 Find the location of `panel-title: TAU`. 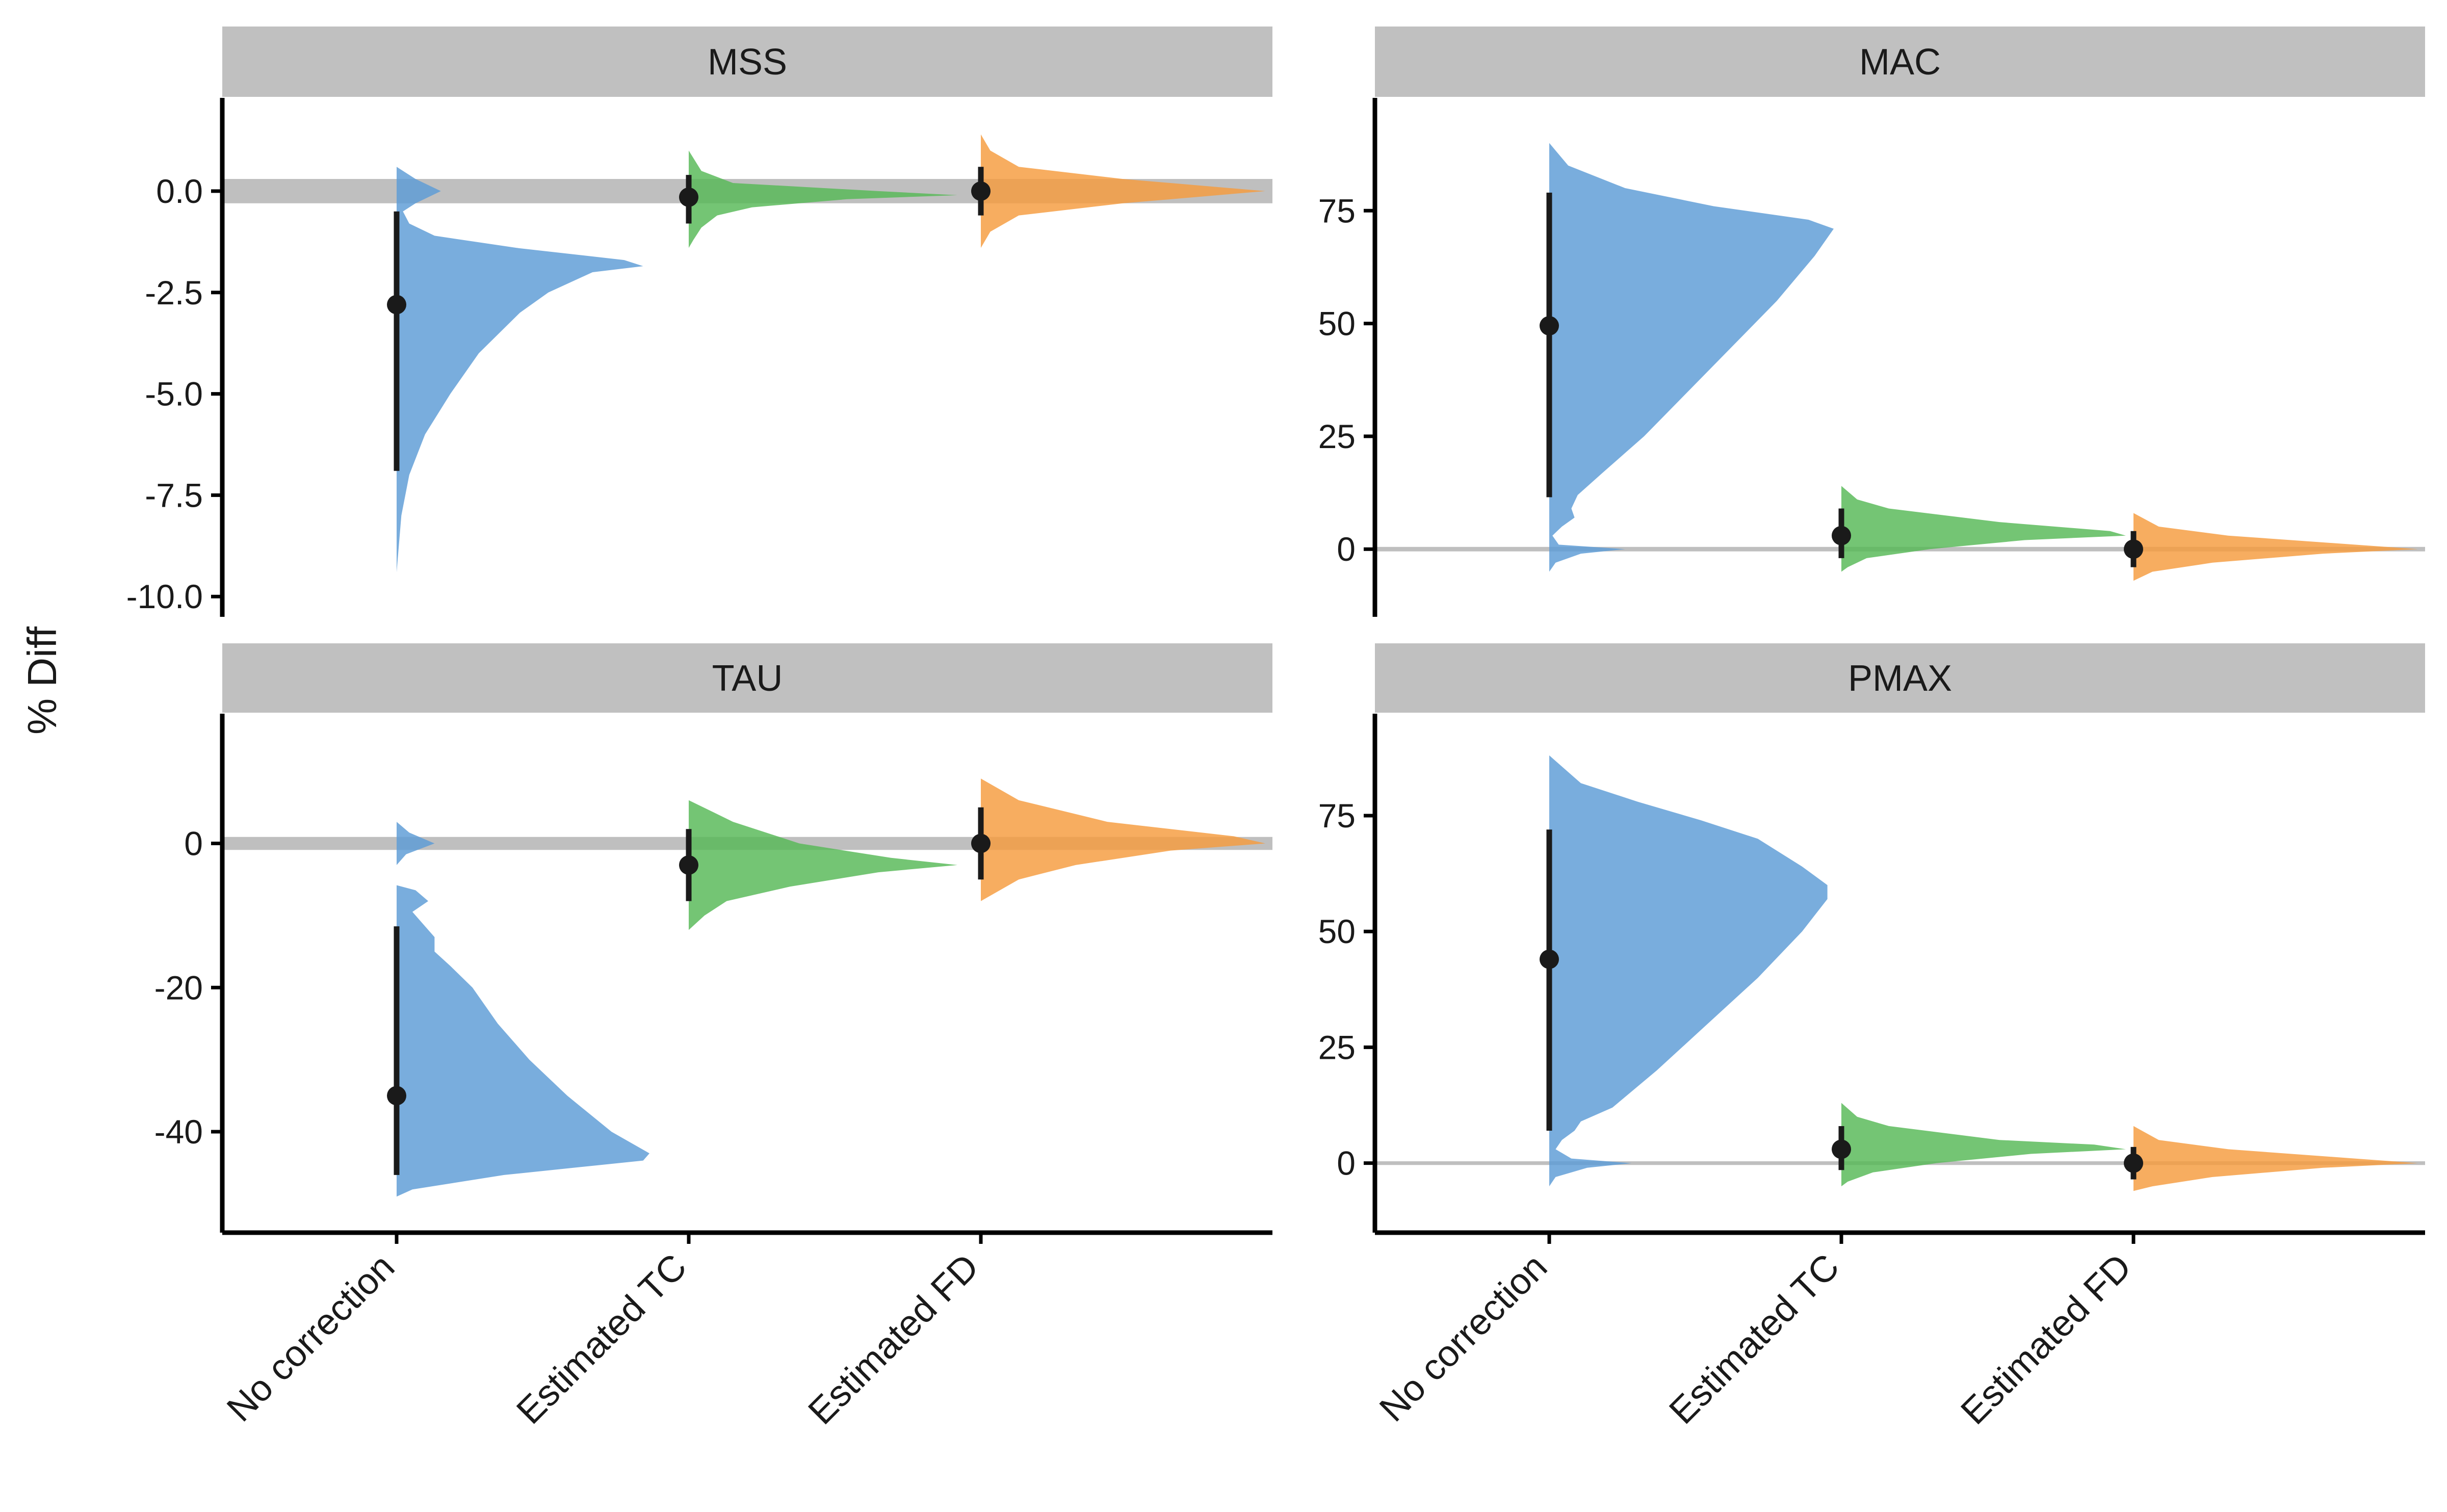

panel-title: TAU is located at coordinates (747, 678).